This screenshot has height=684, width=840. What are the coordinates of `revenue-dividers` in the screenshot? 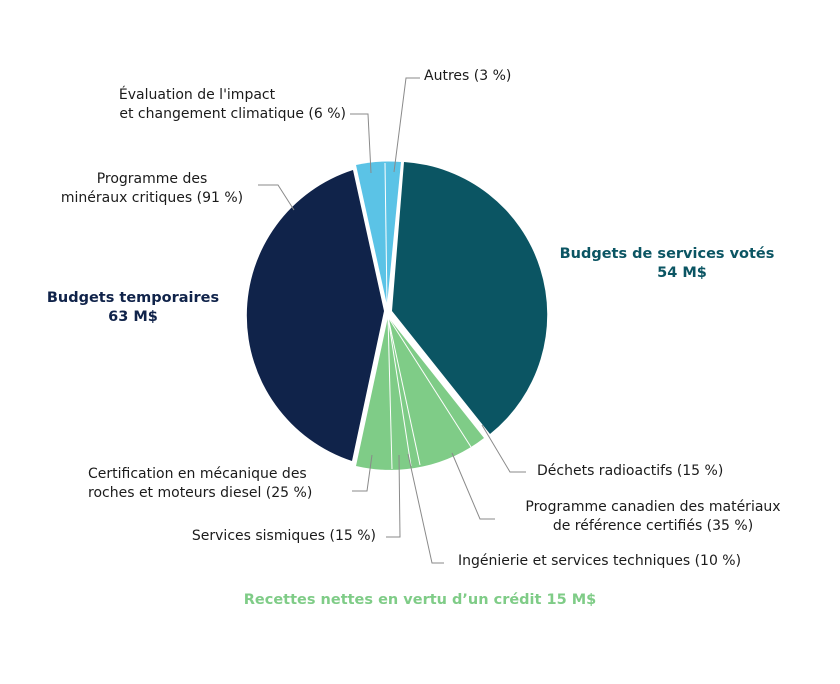 It's located at (429, 393).